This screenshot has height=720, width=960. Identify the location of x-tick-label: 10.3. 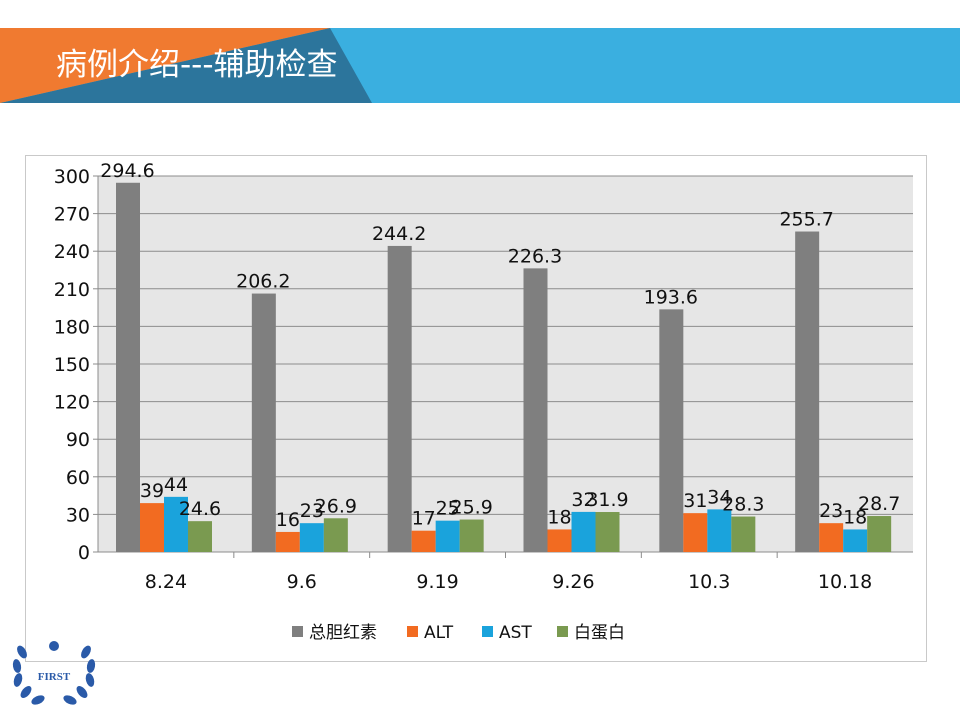
(709, 582).